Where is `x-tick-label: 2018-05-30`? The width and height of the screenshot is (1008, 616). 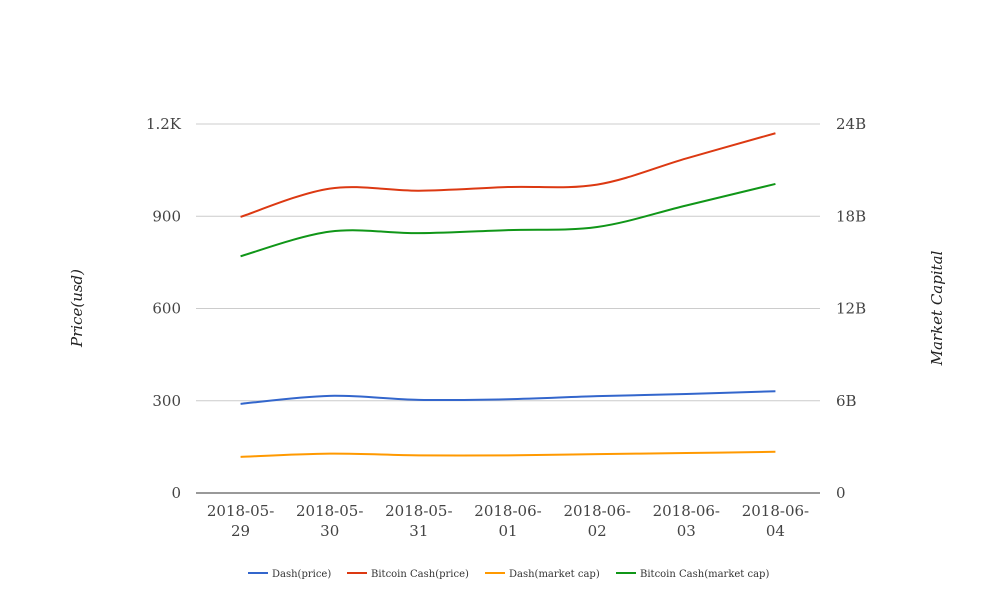
x-tick-label: 2018-05-30 is located at coordinates (329, 521).